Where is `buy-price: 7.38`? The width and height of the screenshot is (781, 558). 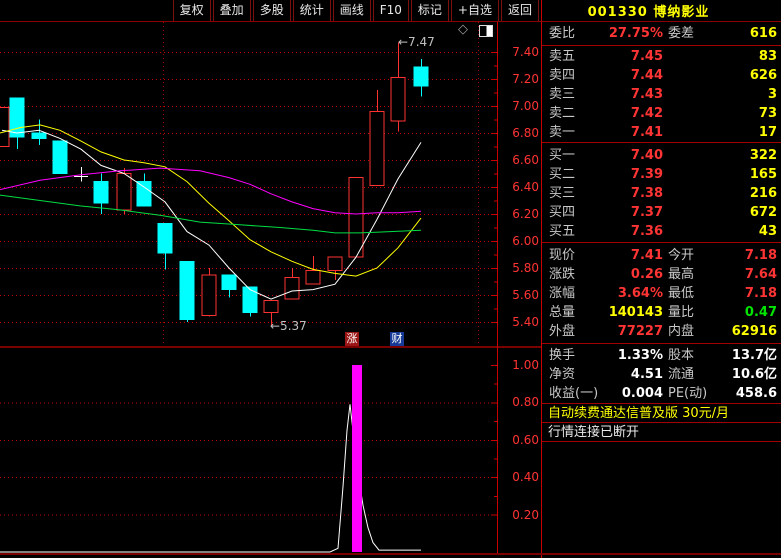
buy-price: 7.38 is located at coordinates (646, 193).